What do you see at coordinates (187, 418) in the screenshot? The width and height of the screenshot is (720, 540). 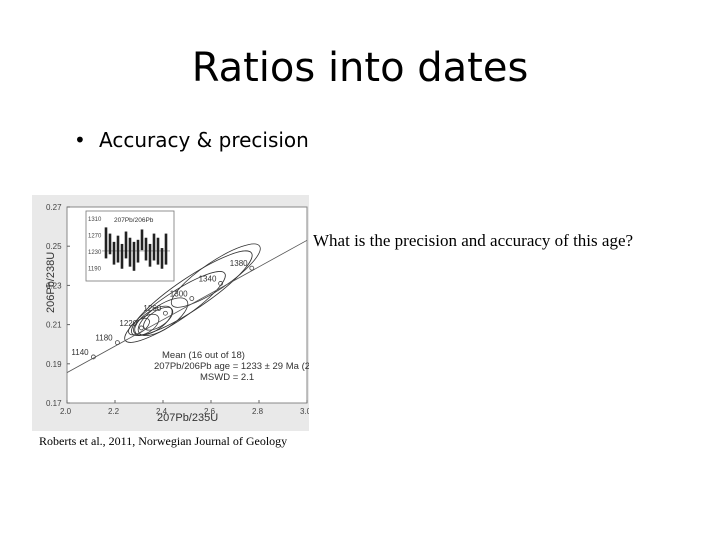 I see `x-axis-label: 207Pb/235U` at bounding box center [187, 418].